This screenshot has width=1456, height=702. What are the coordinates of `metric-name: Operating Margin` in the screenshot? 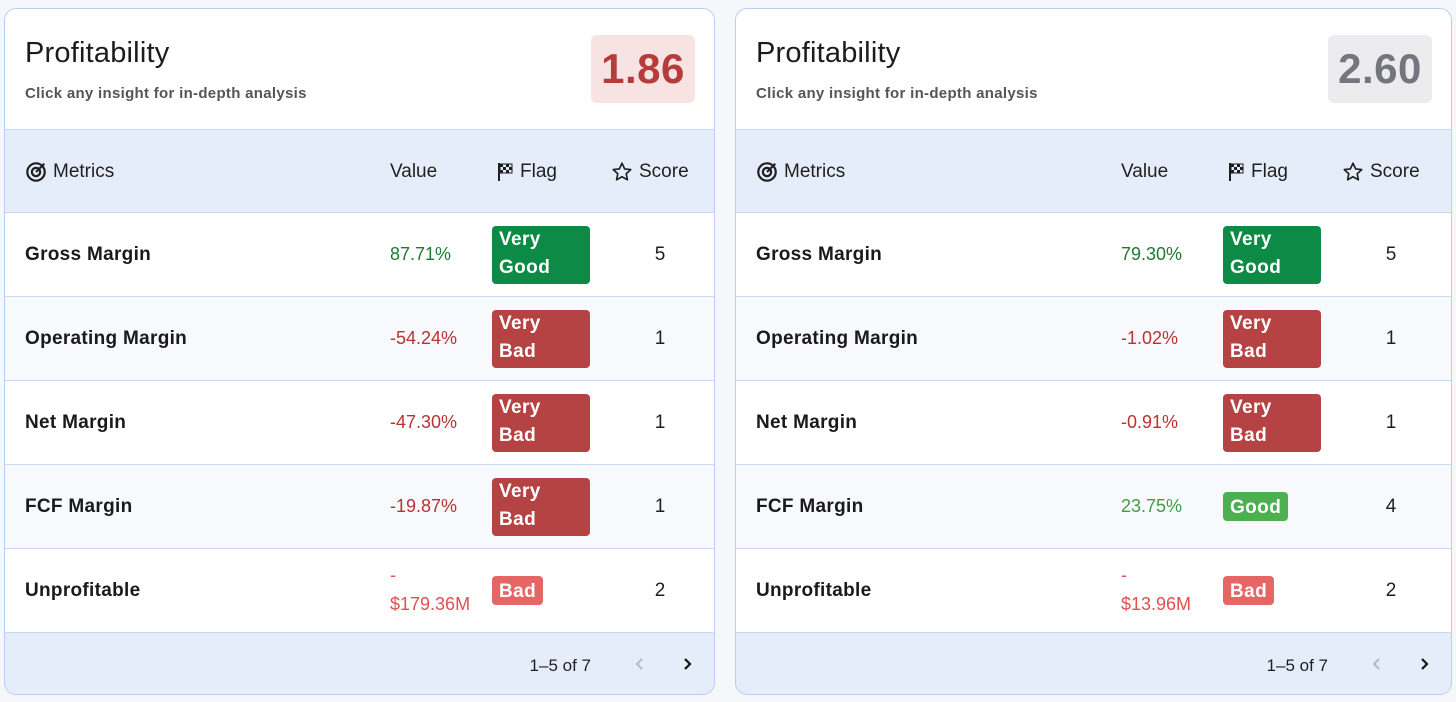 It's located at (837, 338).